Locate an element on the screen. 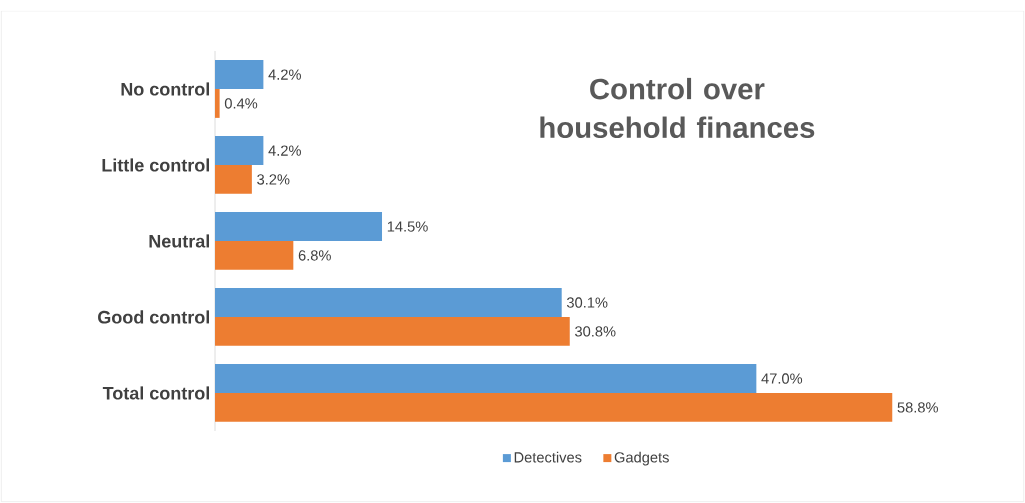 The height and width of the screenshot is (503, 1025). y-tick-label: Neutral is located at coordinates (179, 241).